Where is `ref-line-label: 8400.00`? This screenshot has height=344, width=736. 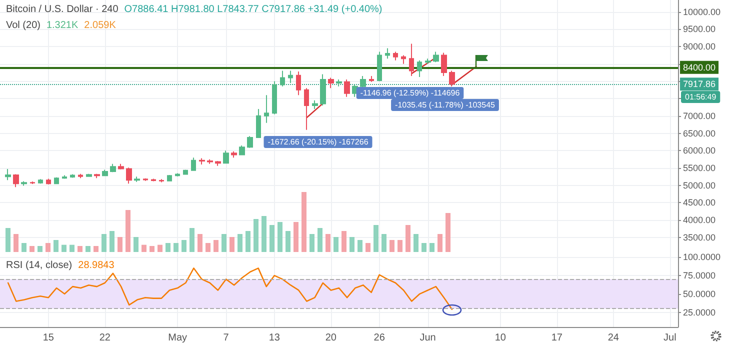
ref-line-label: 8400.00 is located at coordinates (699, 67).